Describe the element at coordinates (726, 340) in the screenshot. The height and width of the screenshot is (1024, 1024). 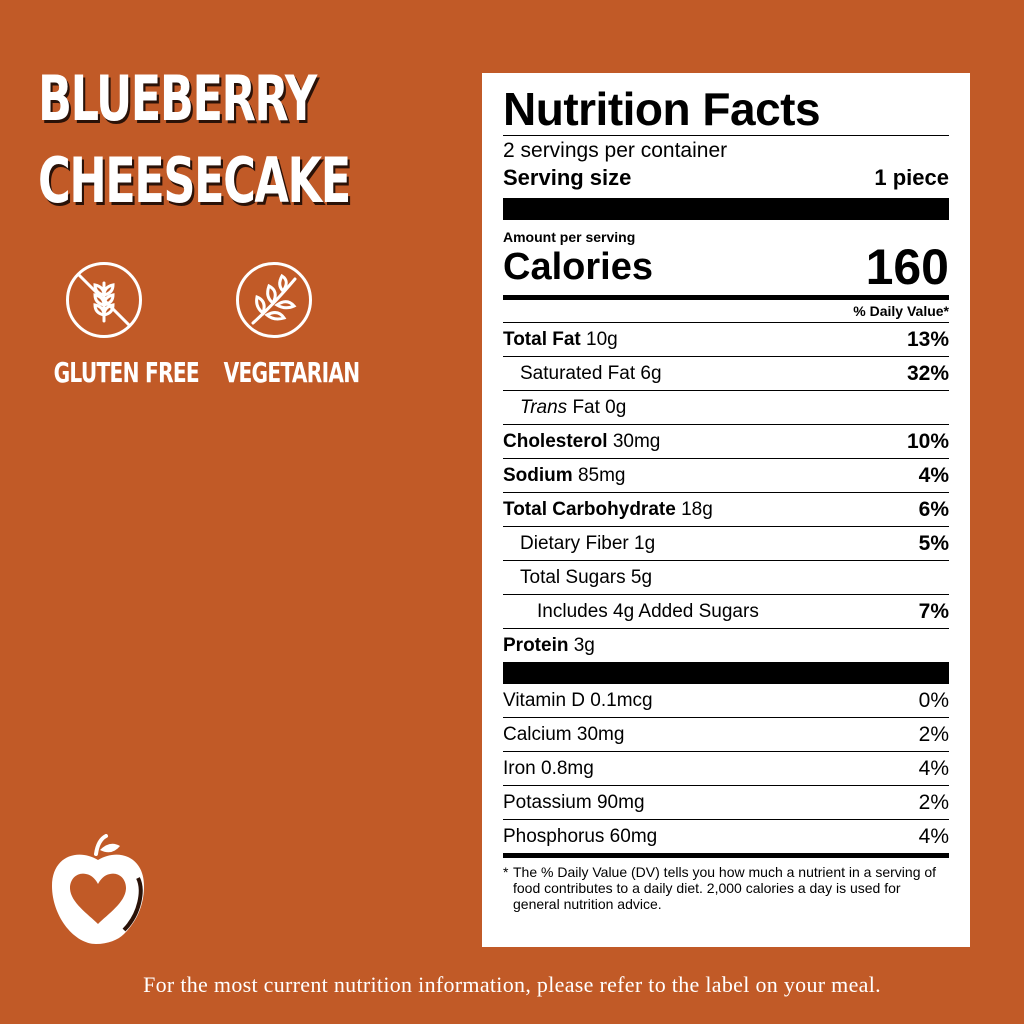
I see `nutrient-row-total-fat: Total Fat 10g 13%` at that location.